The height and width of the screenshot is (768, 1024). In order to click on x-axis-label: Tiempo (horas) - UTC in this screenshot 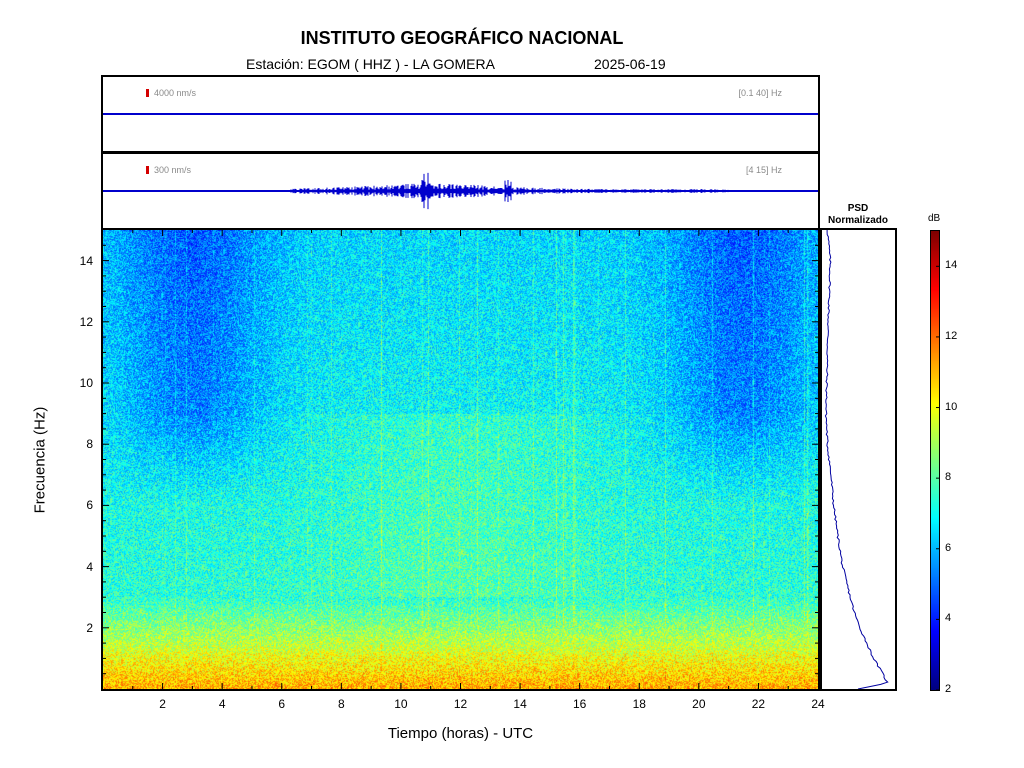, I will do `click(460, 733)`.